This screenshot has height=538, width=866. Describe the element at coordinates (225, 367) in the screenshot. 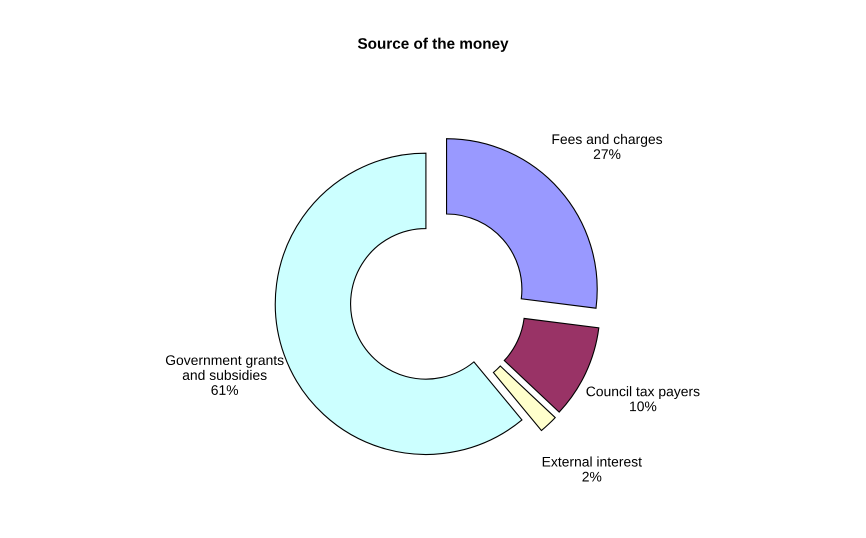

I see `slice-label: Government grants and subsidies` at that location.